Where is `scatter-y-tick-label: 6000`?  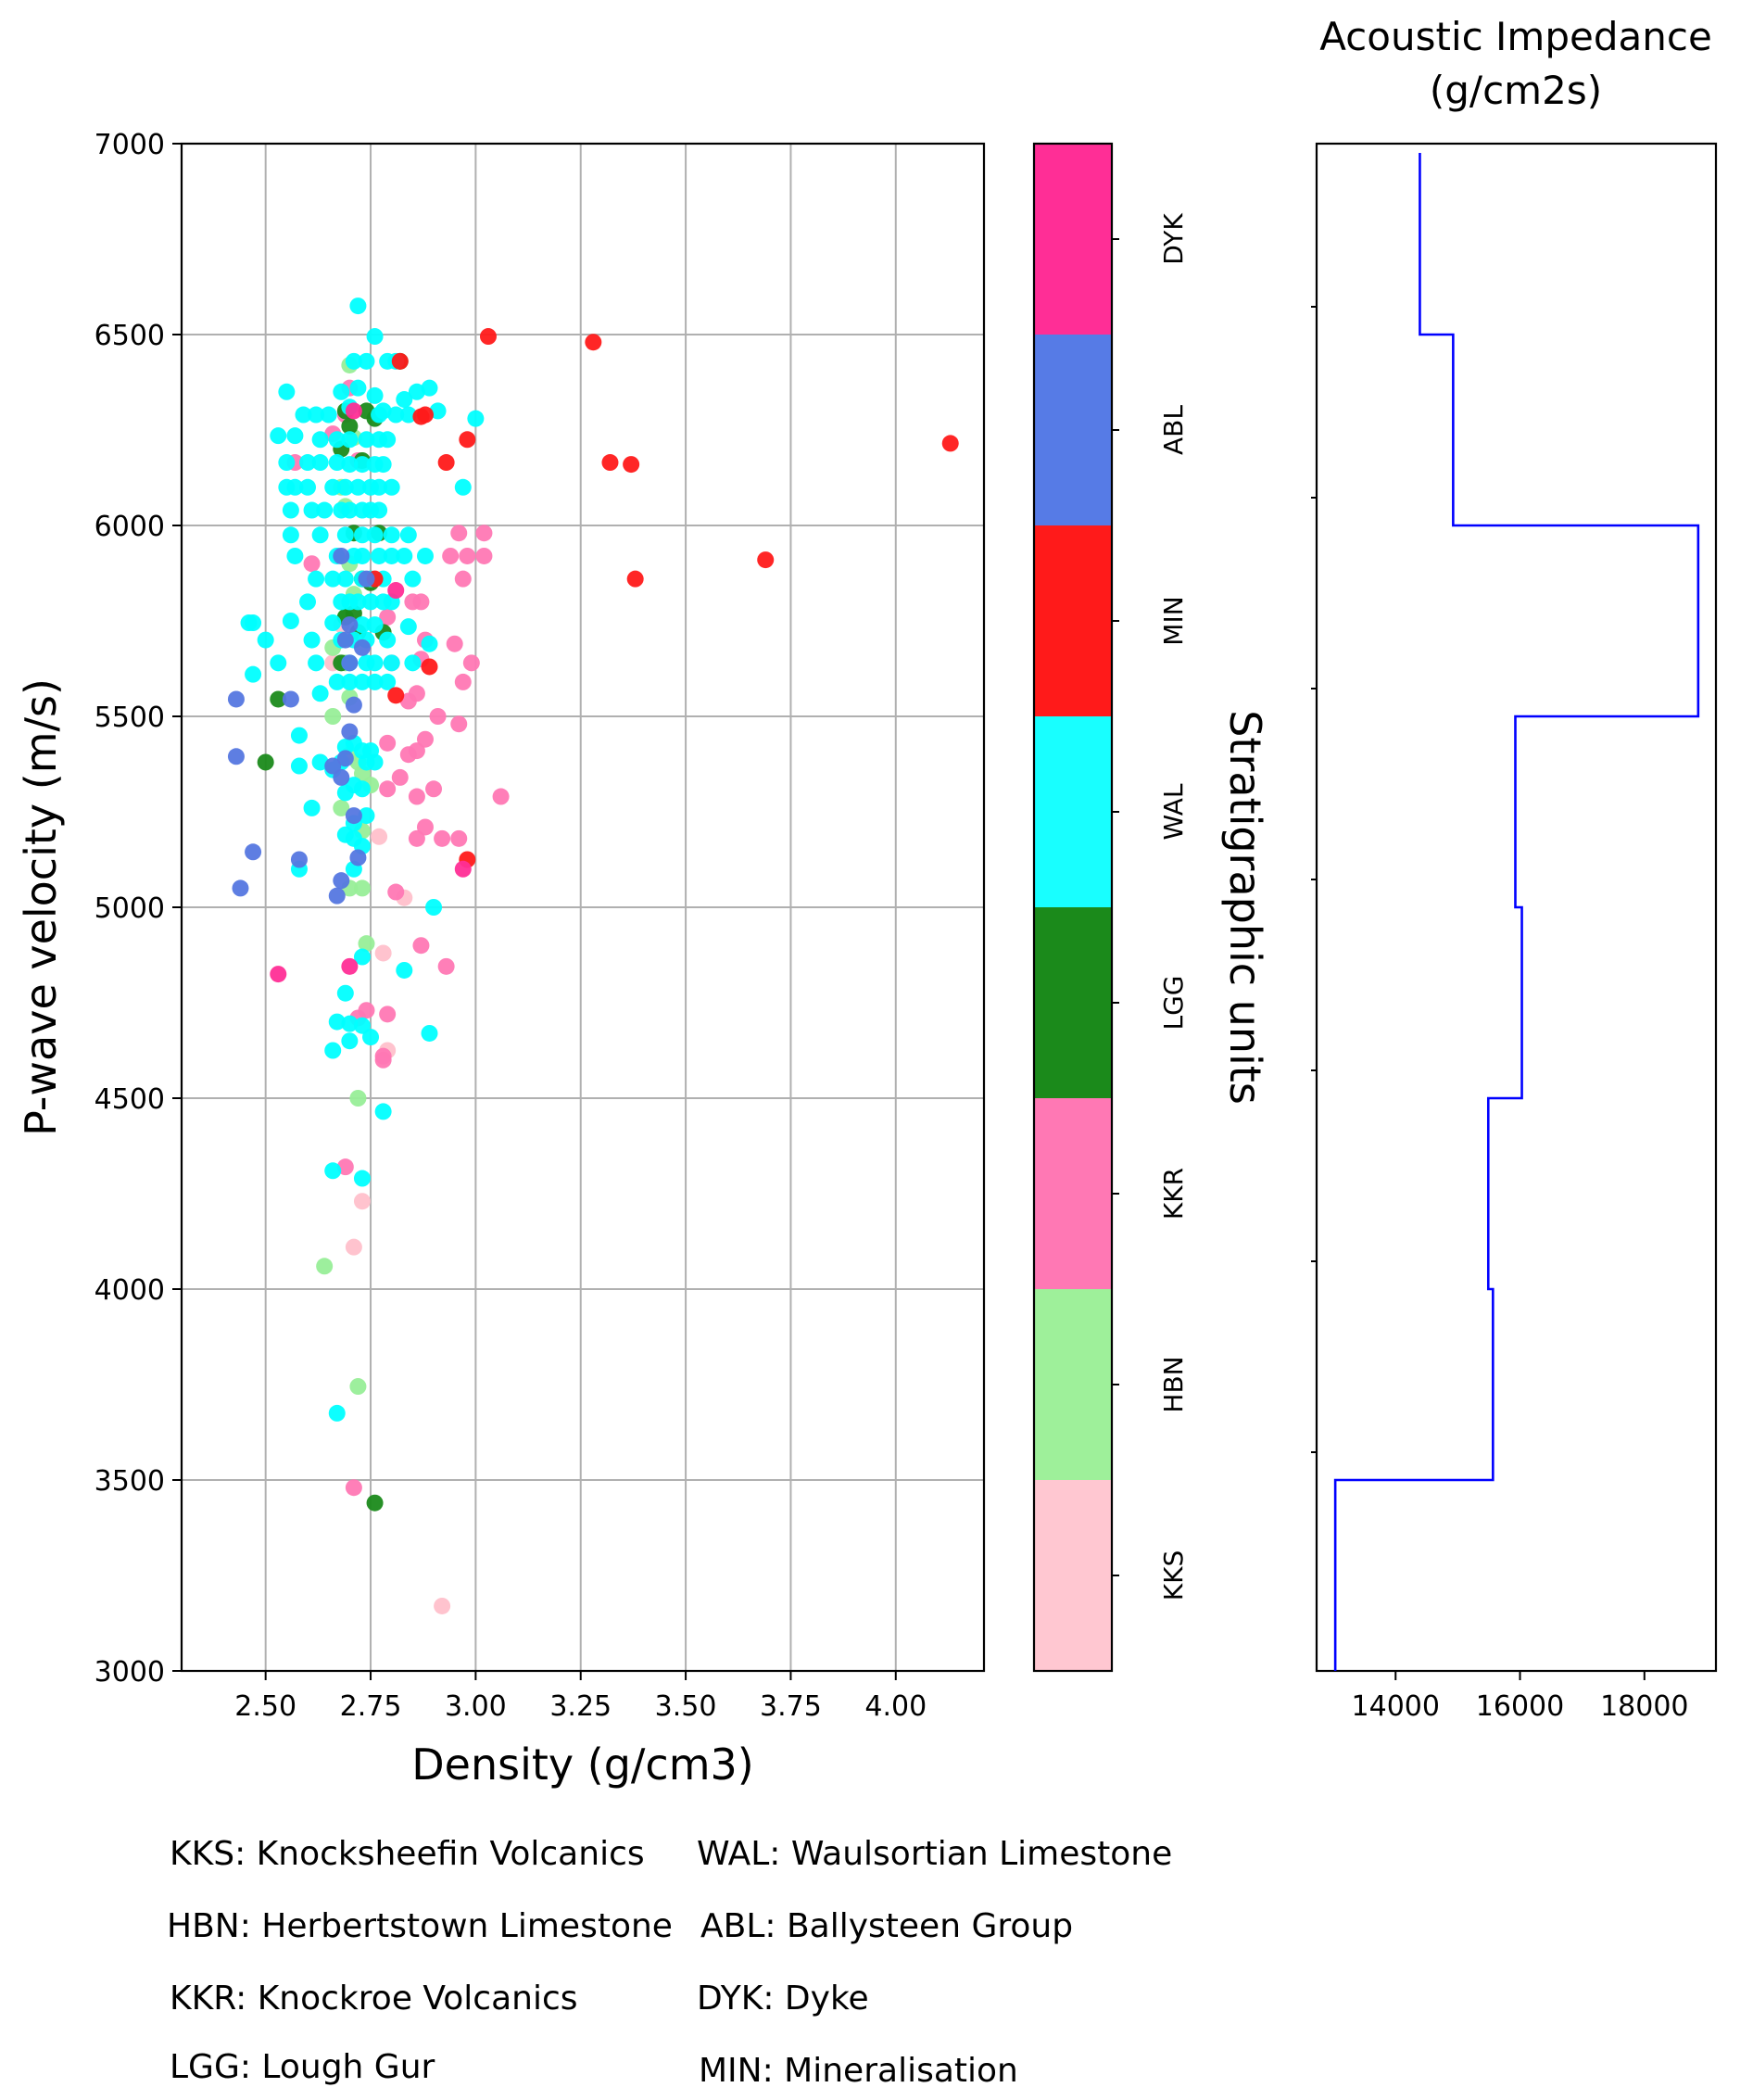
scatter-y-tick-label: 6000 is located at coordinates (130, 527).